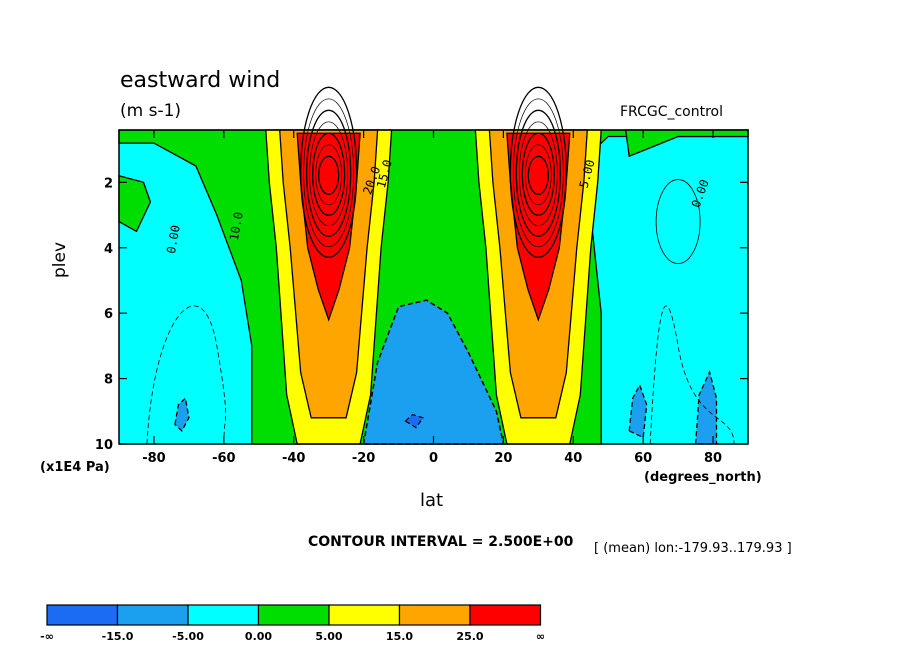 The width and height of the screenshot is (904, 654). Describe the element at coordinates (433, 372) in the screenshot. I see `region-blue-center` at that location.